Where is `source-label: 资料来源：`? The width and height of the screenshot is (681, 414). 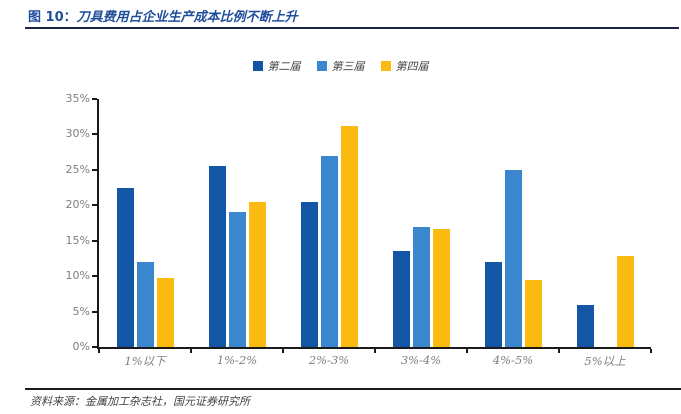 source-label: 资料来源： is located at coordinates (57, 401).